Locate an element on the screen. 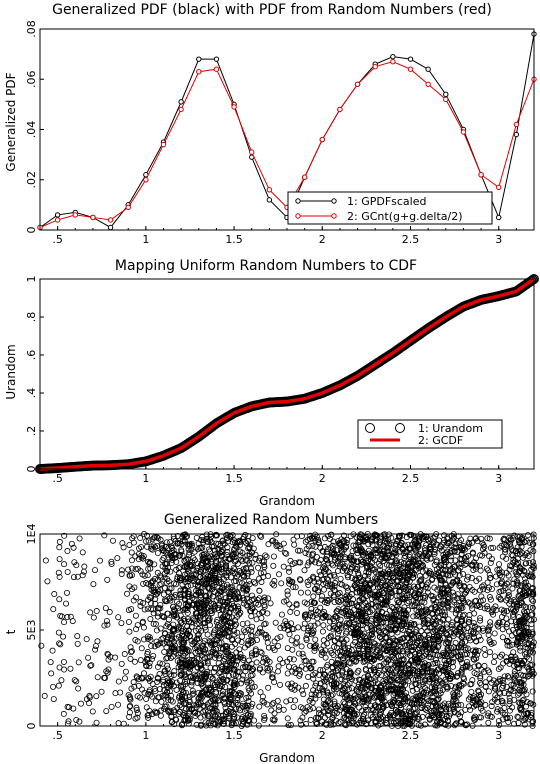  pdf-ylabel: Generalized PDF is located at coordinates (11, 121).